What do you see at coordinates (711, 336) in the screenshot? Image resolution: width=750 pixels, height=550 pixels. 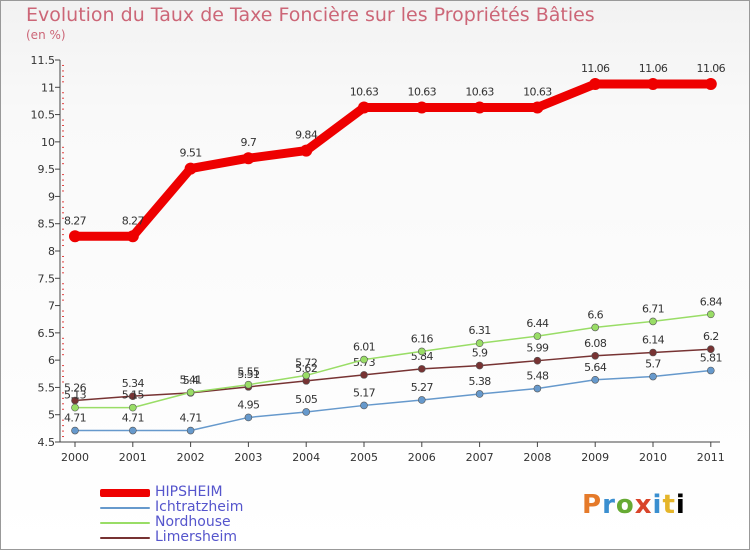 I see `data-label-limersheim: 6.2` at bounding box center [711, 336].